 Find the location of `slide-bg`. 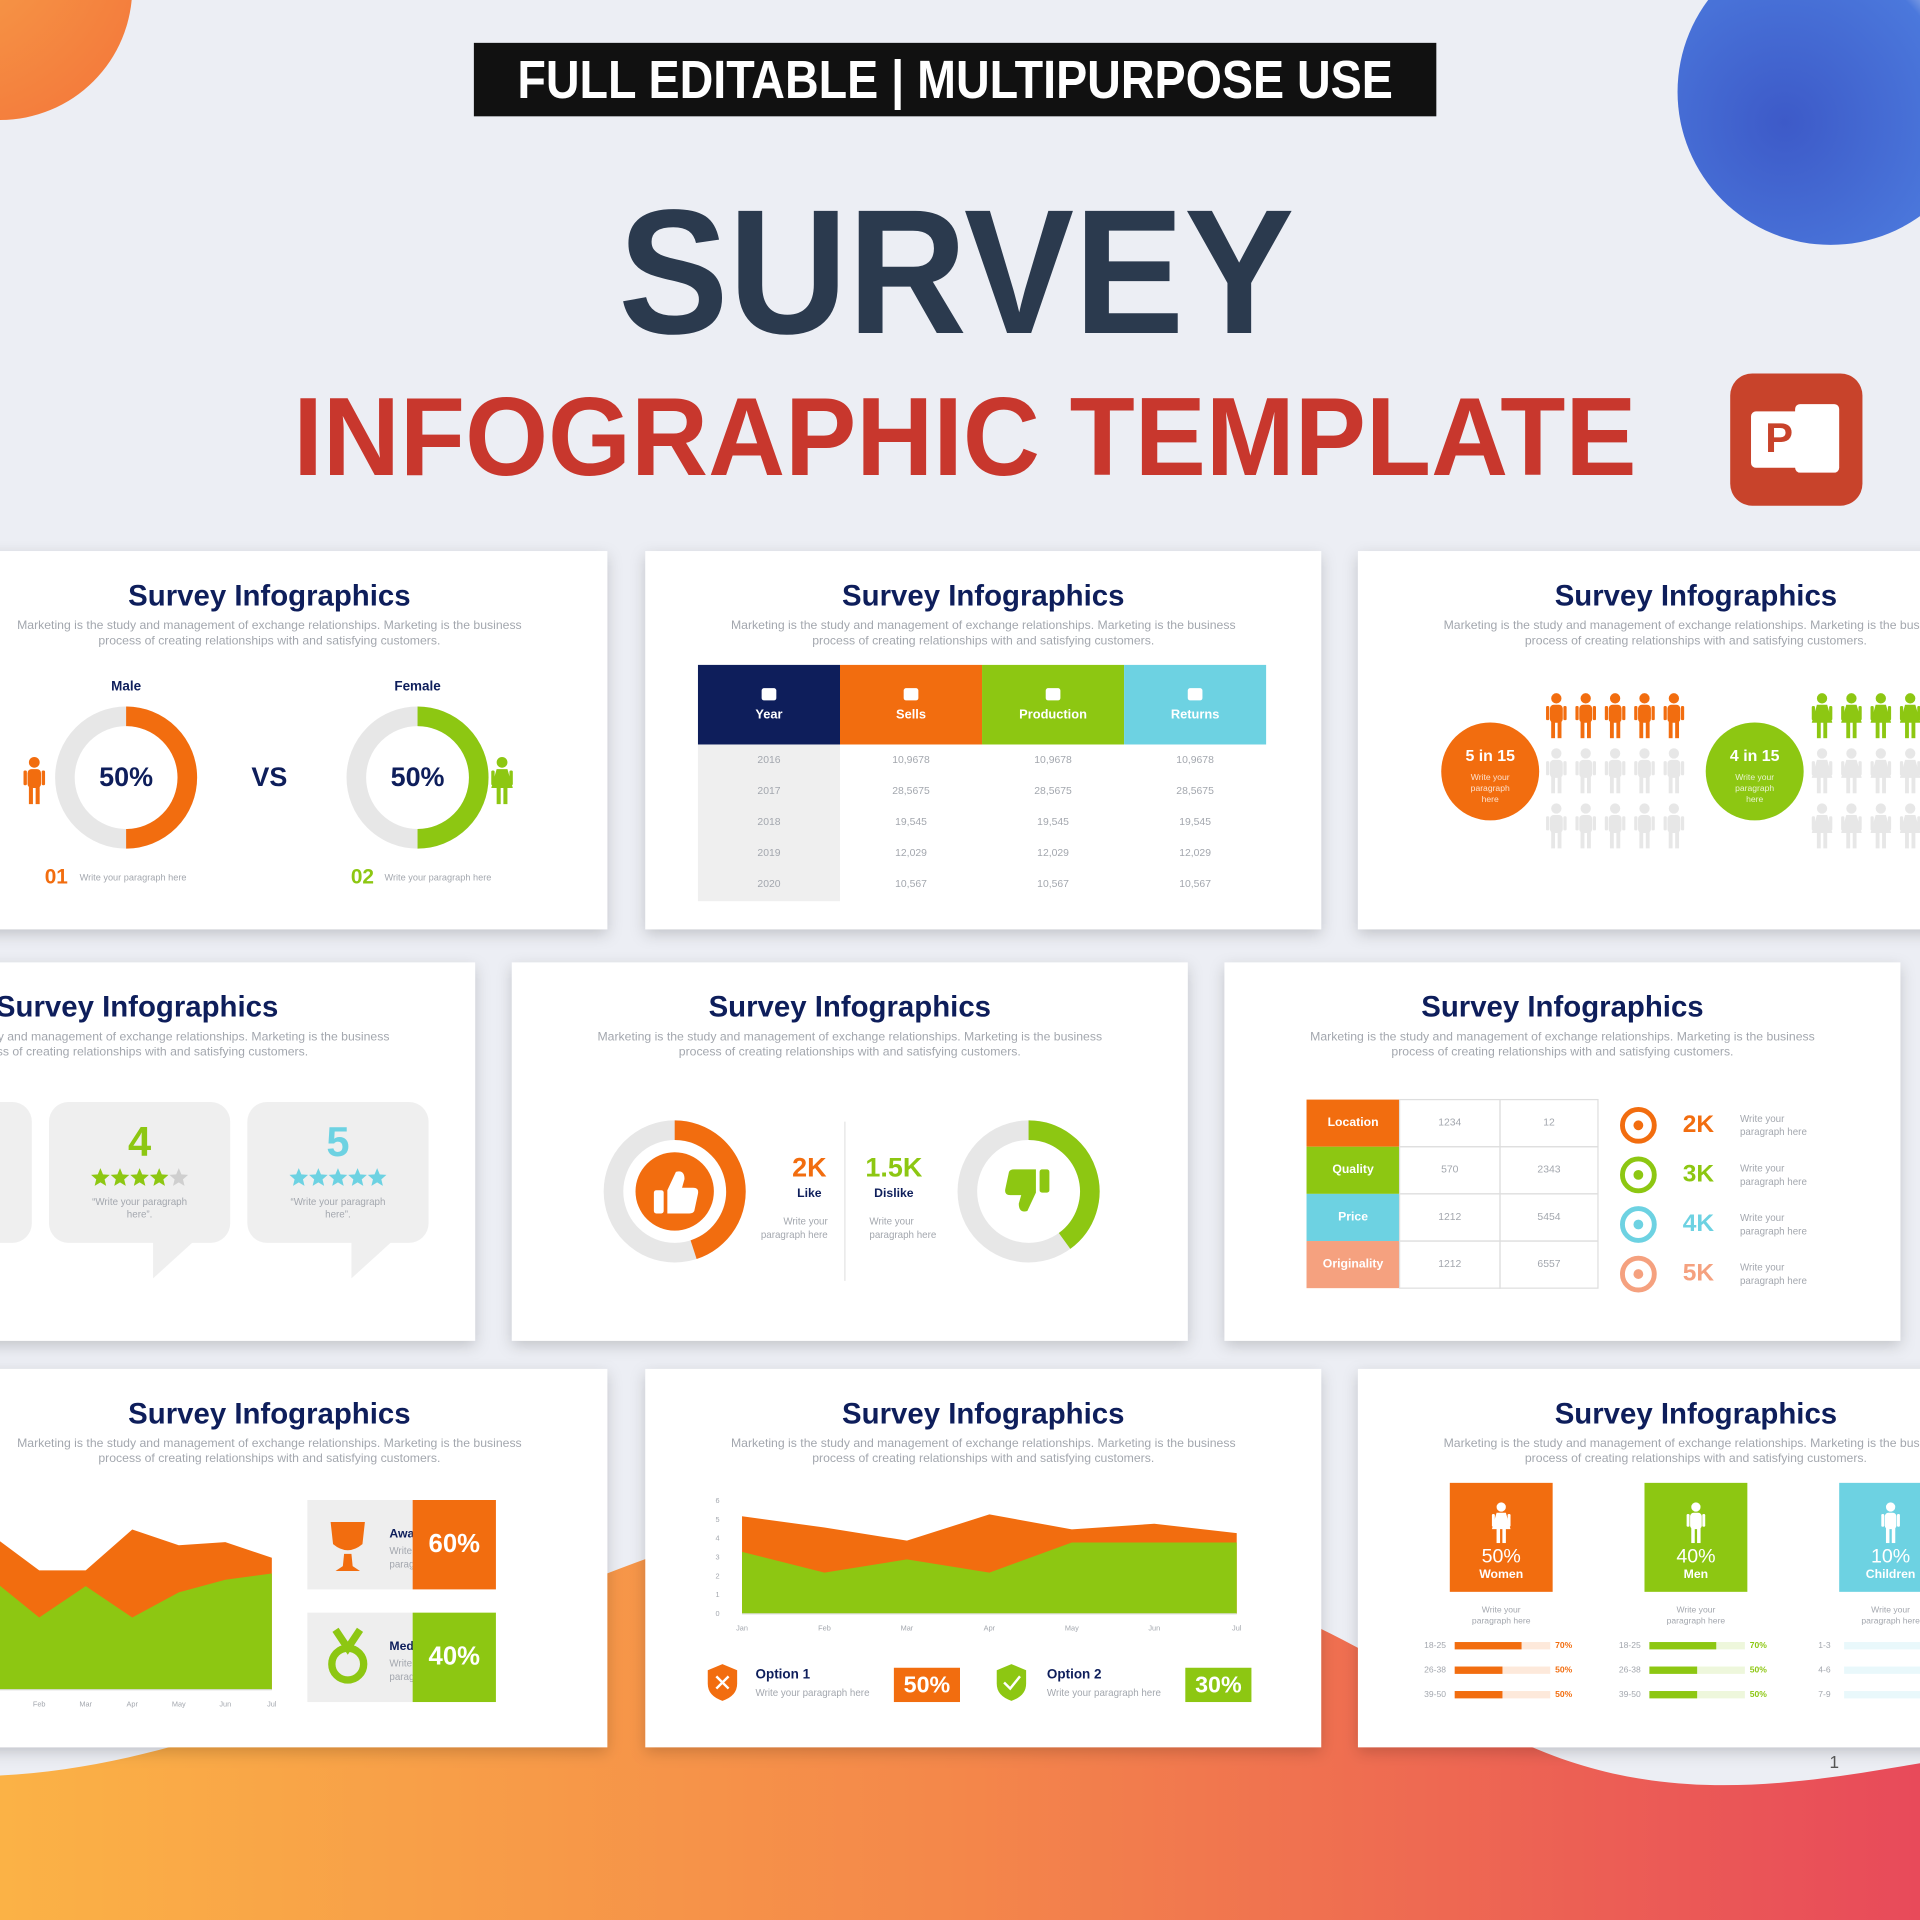

slide-bg is located at coordinates (1638, 740).